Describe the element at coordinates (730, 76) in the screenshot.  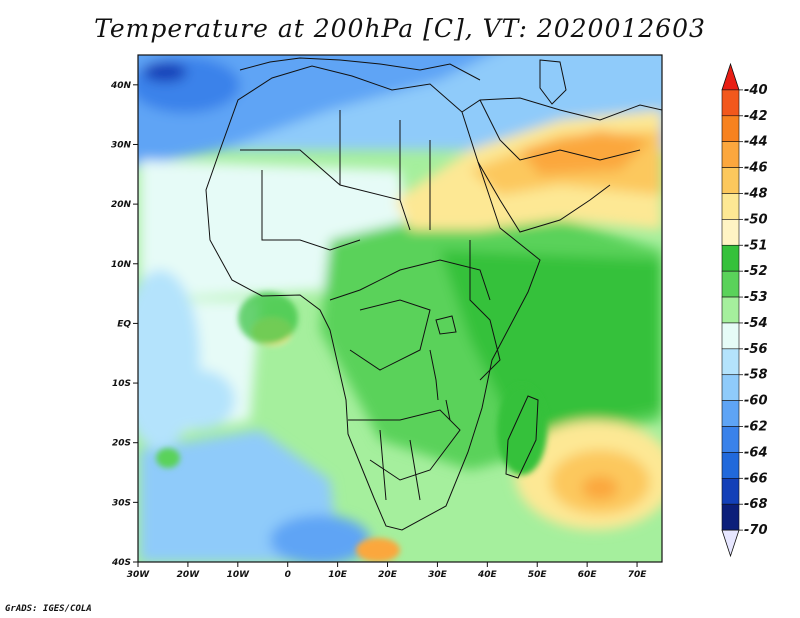
I see `colorbar-top-arrow` at that location.